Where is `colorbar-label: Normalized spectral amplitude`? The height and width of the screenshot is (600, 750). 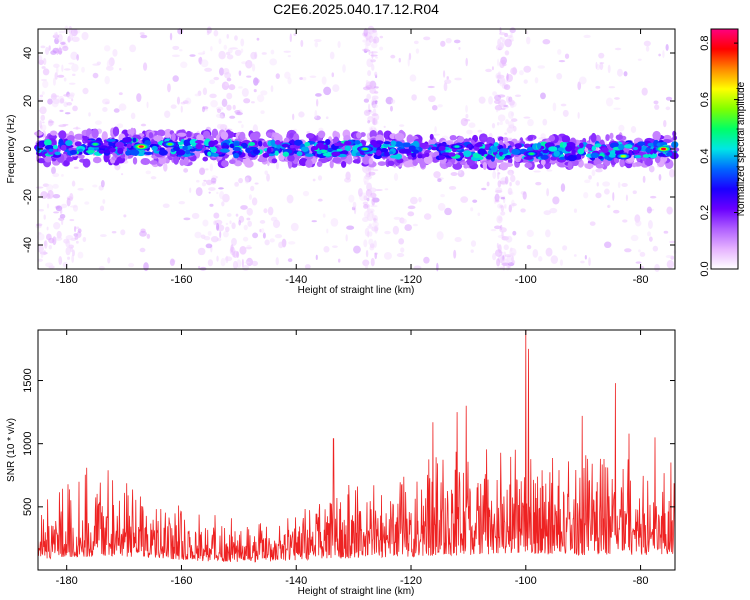
colorbar-label: Normalized spectral amplitude is located at coordinates (741, 148).